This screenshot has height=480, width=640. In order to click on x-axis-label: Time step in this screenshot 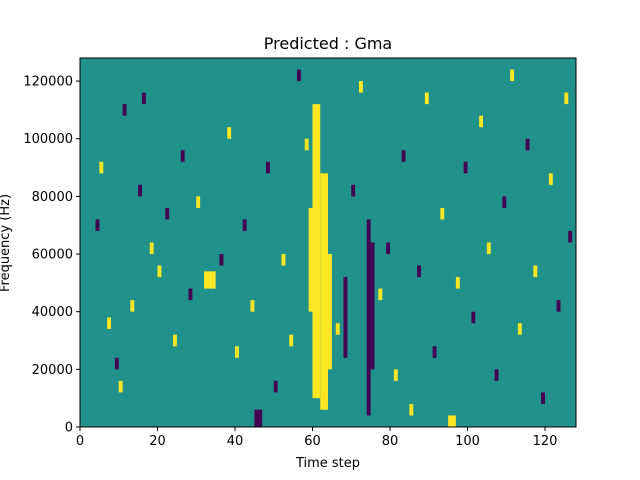, I will do `click(327, 463)`.